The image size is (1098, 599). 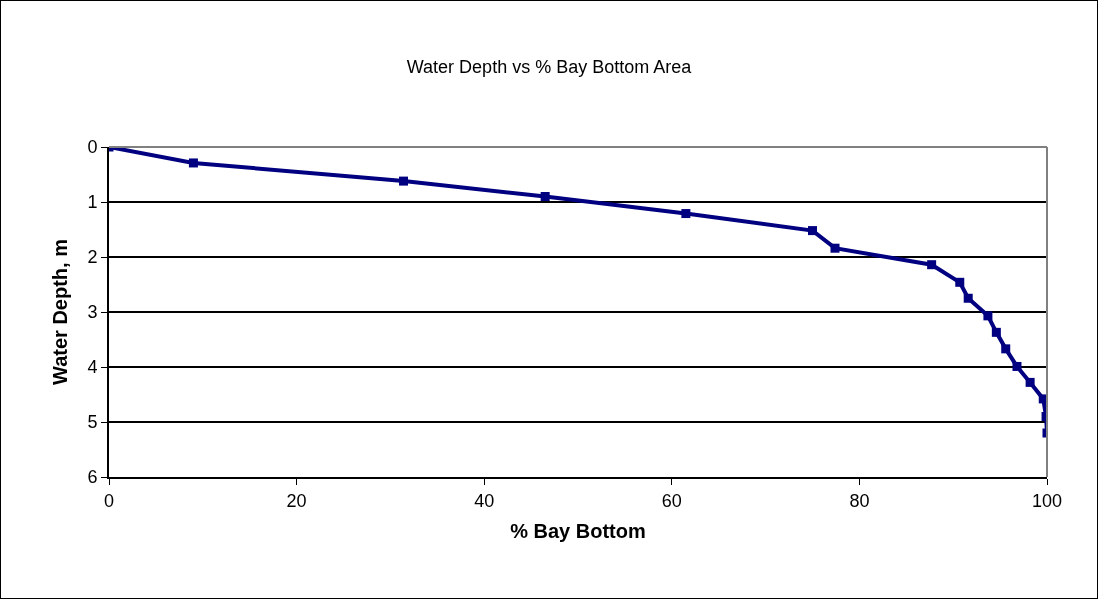 What do you see at coordinates (92, 257) in the screenshot?
I see `y-tick-label: 2` at bounding box center [92, 257].